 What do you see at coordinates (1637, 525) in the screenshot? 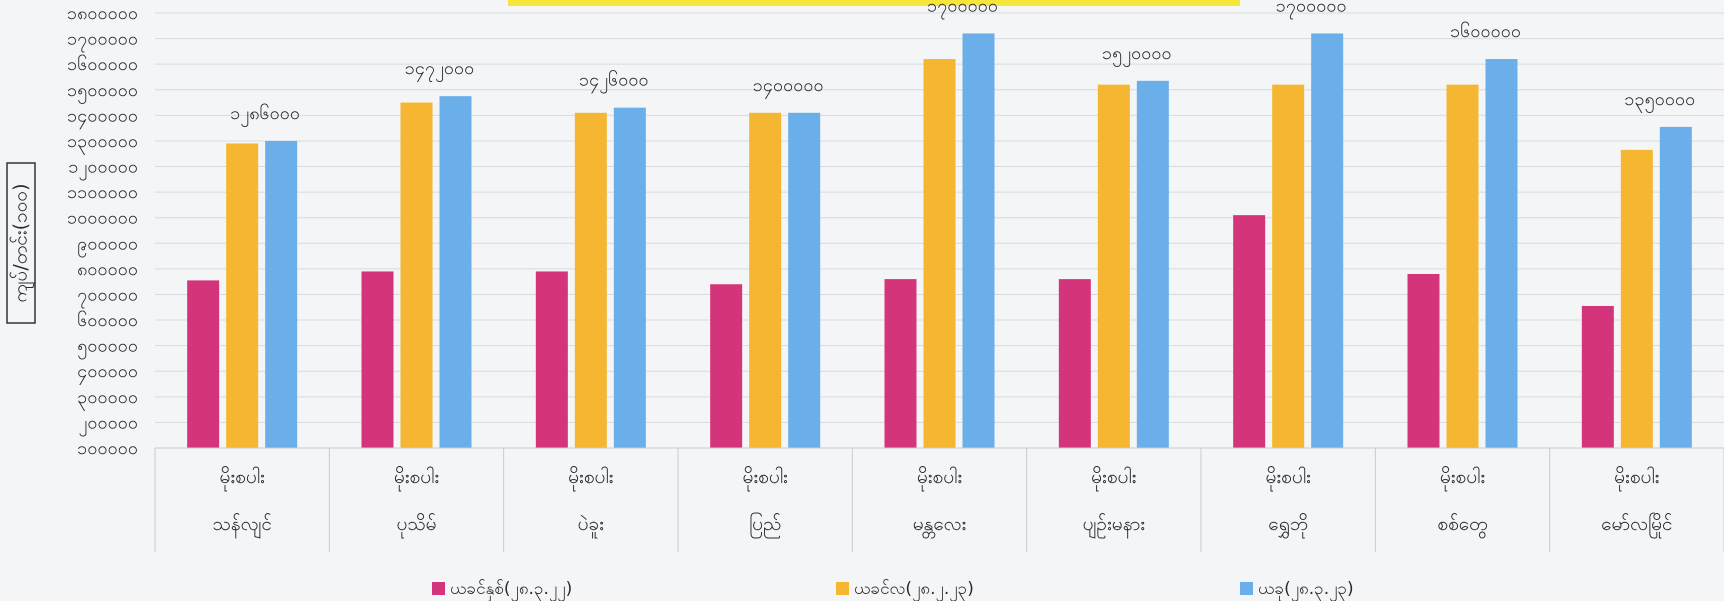
I see `category-label-line2: မော်လမြိုင်` at bounding box center [1637, 525].